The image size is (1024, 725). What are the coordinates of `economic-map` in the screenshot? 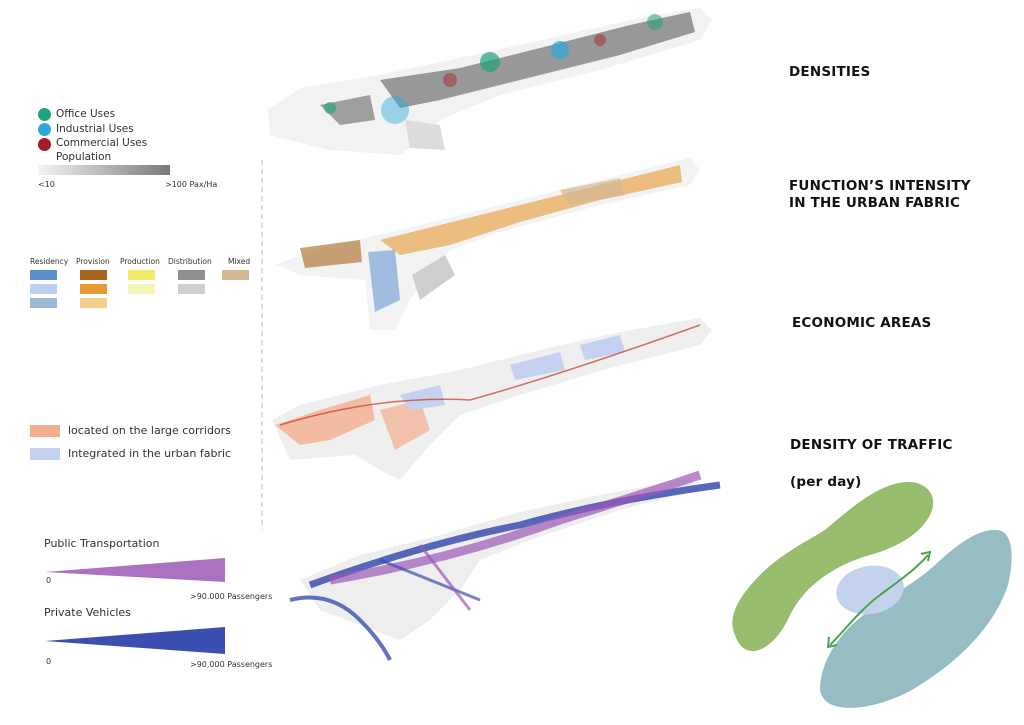 It's located at (492, 399).